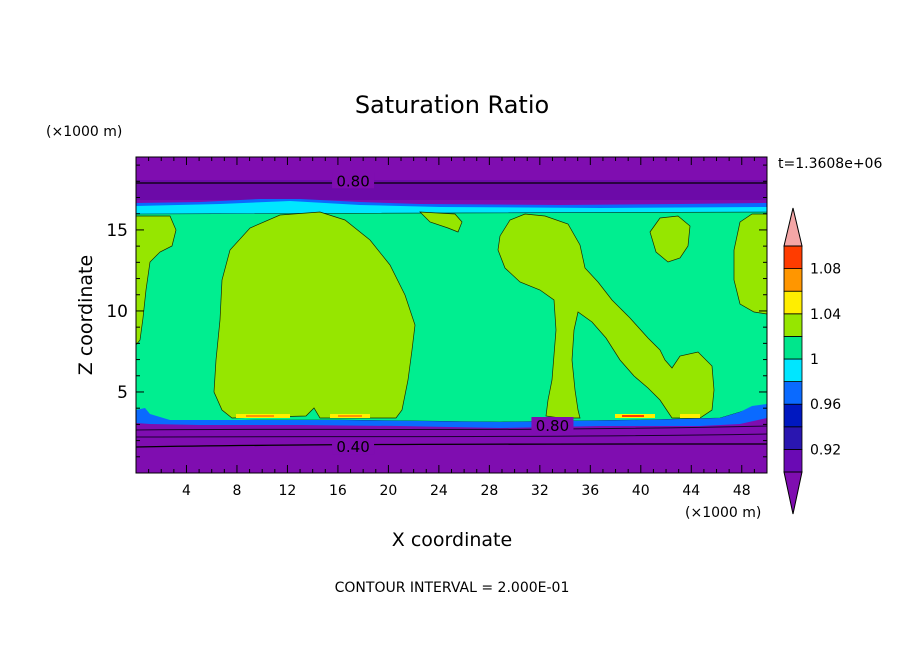  What do you see at coordinates (641, 491) in the screenshot?
I see `x-tick-label: 40` at bounding box center [641, 491].